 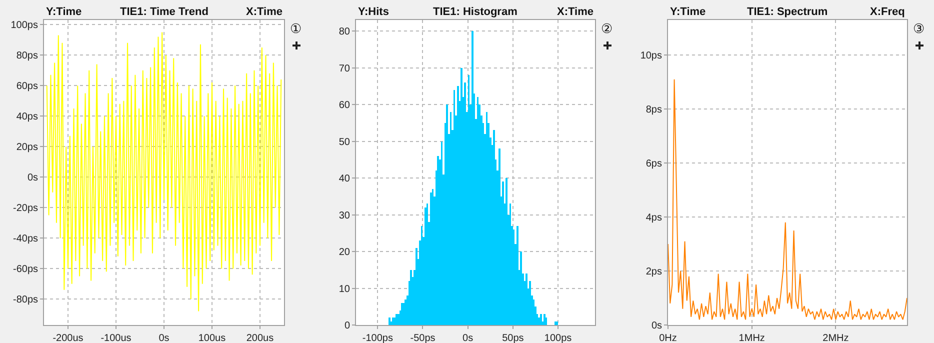 I want to click on y-tick-label: 70, so click(x=344, y=68).